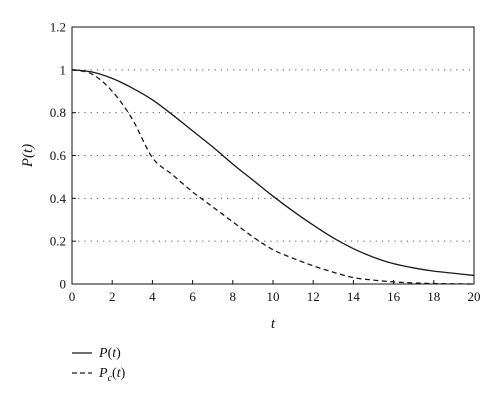 This screenshot has width=500, height=403. Describe the element at coordinates (192, 296) in the screenshot. I see `x-tick-label: 6` at that location.